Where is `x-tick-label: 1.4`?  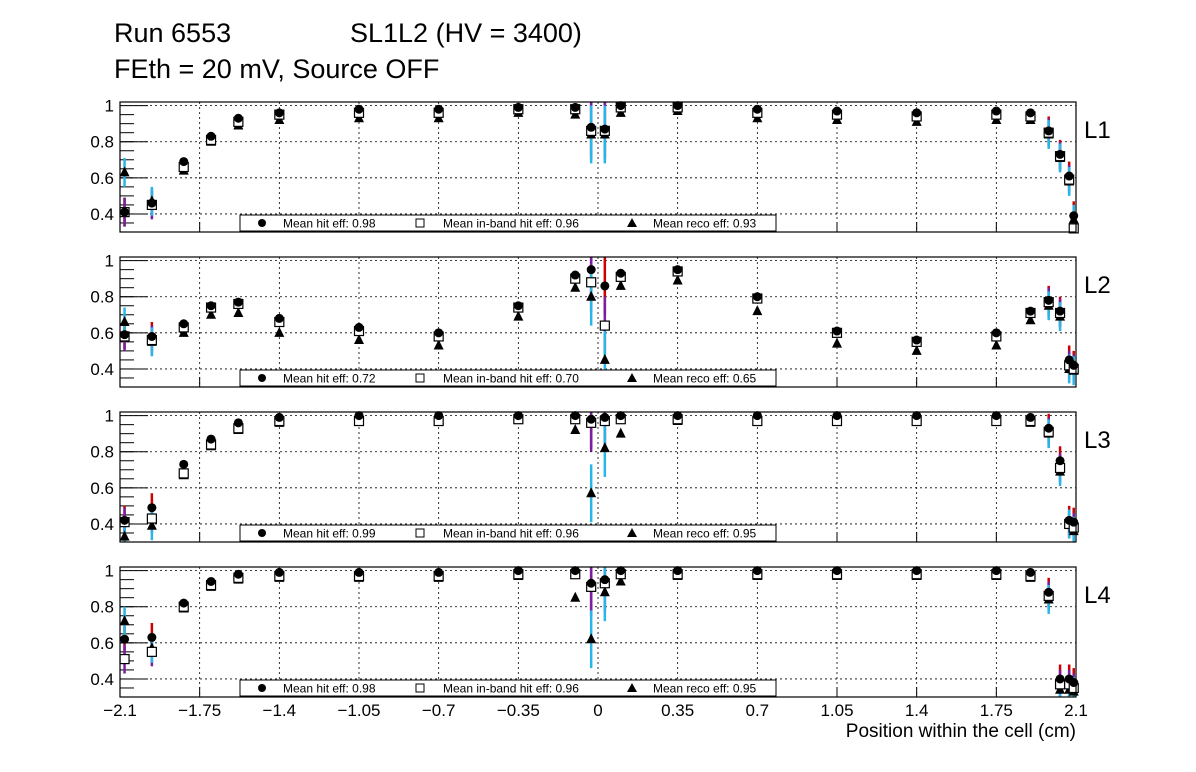 x-tick-label: 1.4 is located at coordinates (917, 710).